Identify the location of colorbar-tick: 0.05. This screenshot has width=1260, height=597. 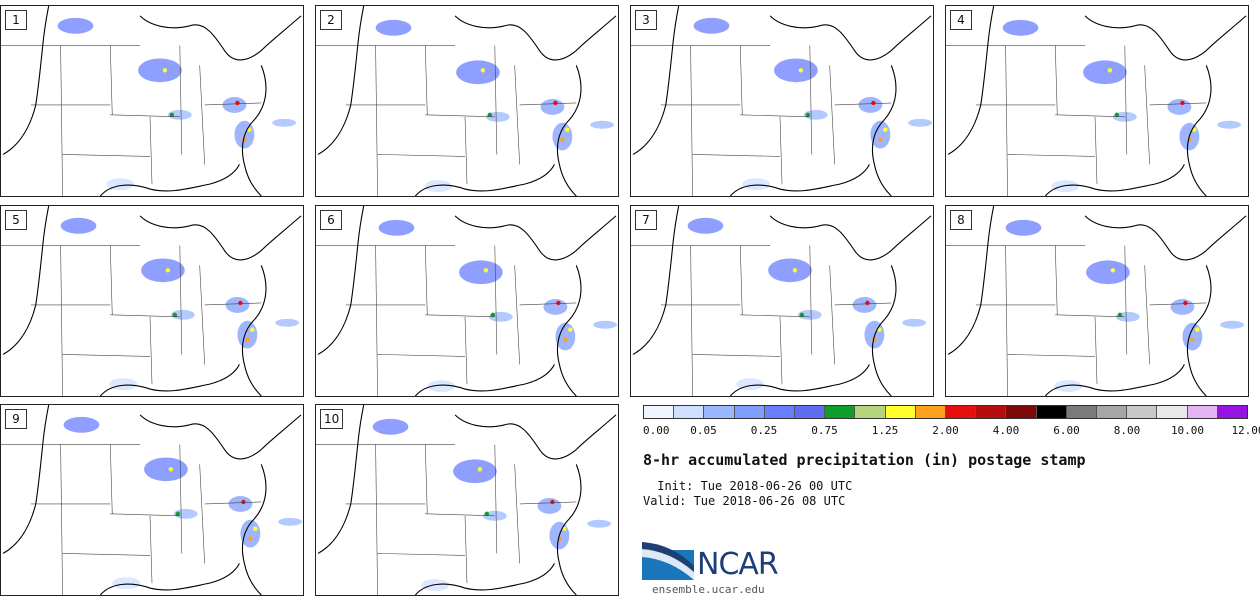
(703, 430).